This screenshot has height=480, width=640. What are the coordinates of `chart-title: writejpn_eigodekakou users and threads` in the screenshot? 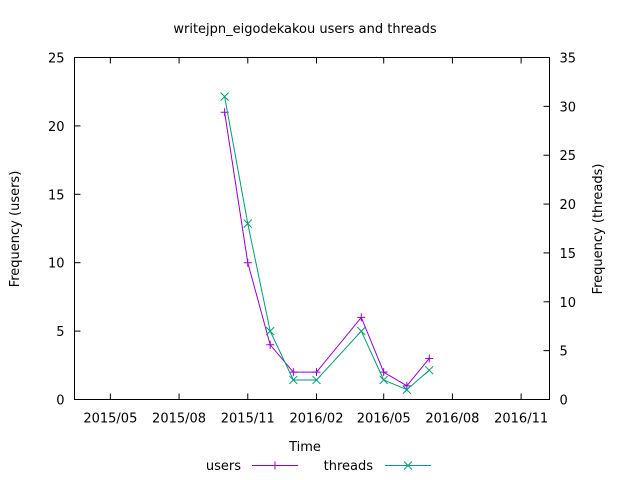 It's located at (304, 29).